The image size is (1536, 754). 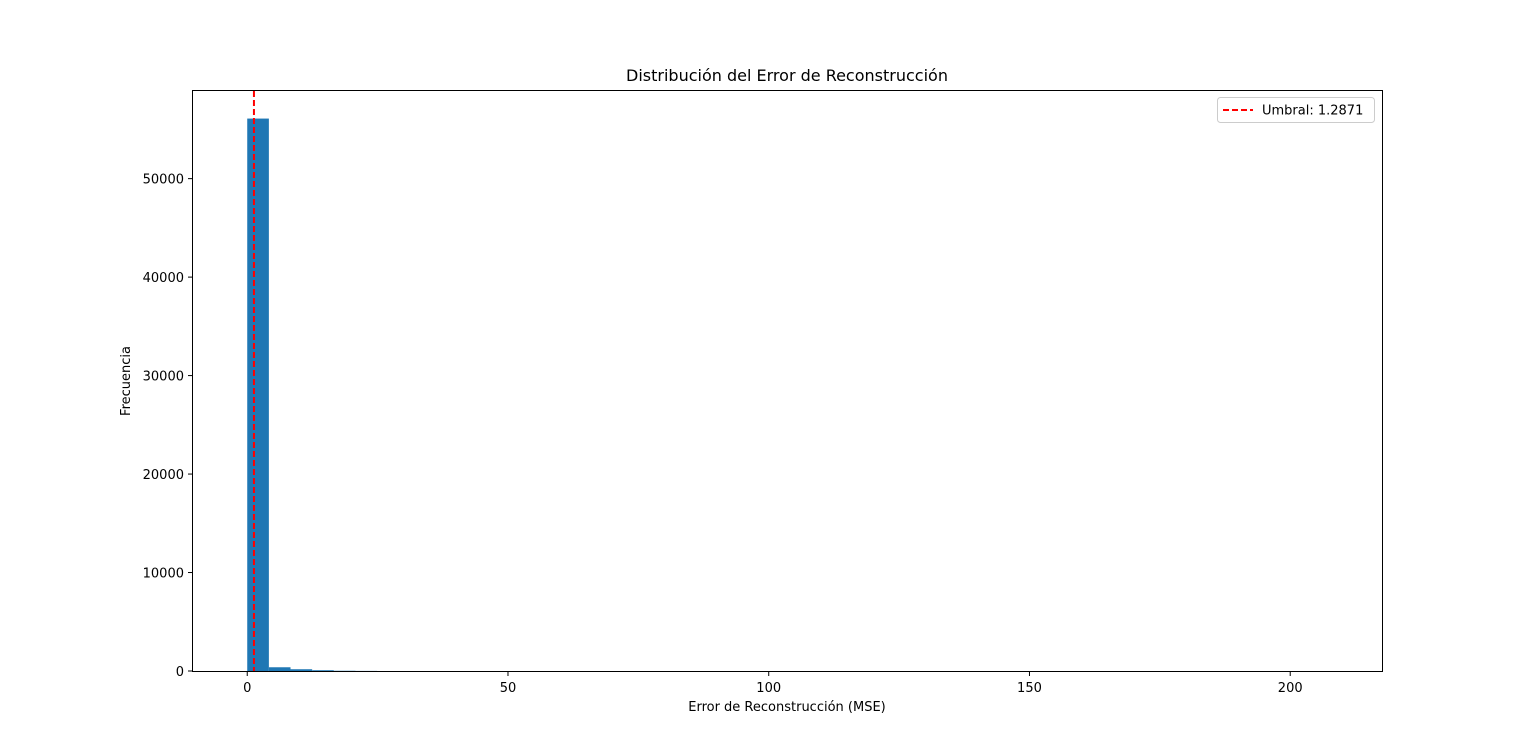 What do you see at coordinates (787, 707) in the screenshot?
I see `x-axis-label: Error de Reconstrucción (MSE)` at bounding box center [787, 707].